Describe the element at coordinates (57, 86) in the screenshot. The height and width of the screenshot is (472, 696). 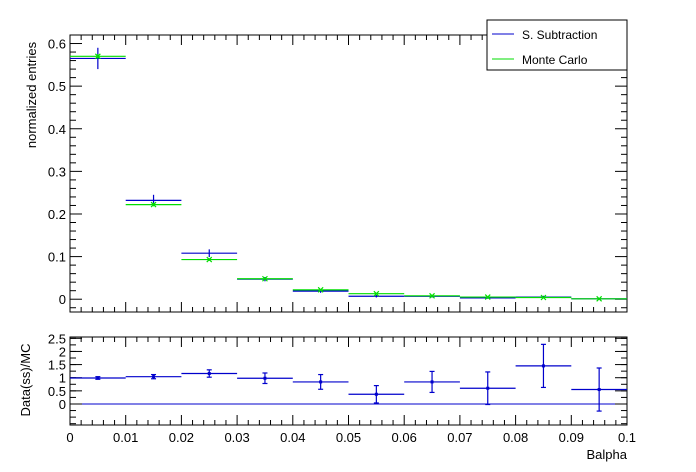
I see `top-y-tick-label: 0.5` at that location.